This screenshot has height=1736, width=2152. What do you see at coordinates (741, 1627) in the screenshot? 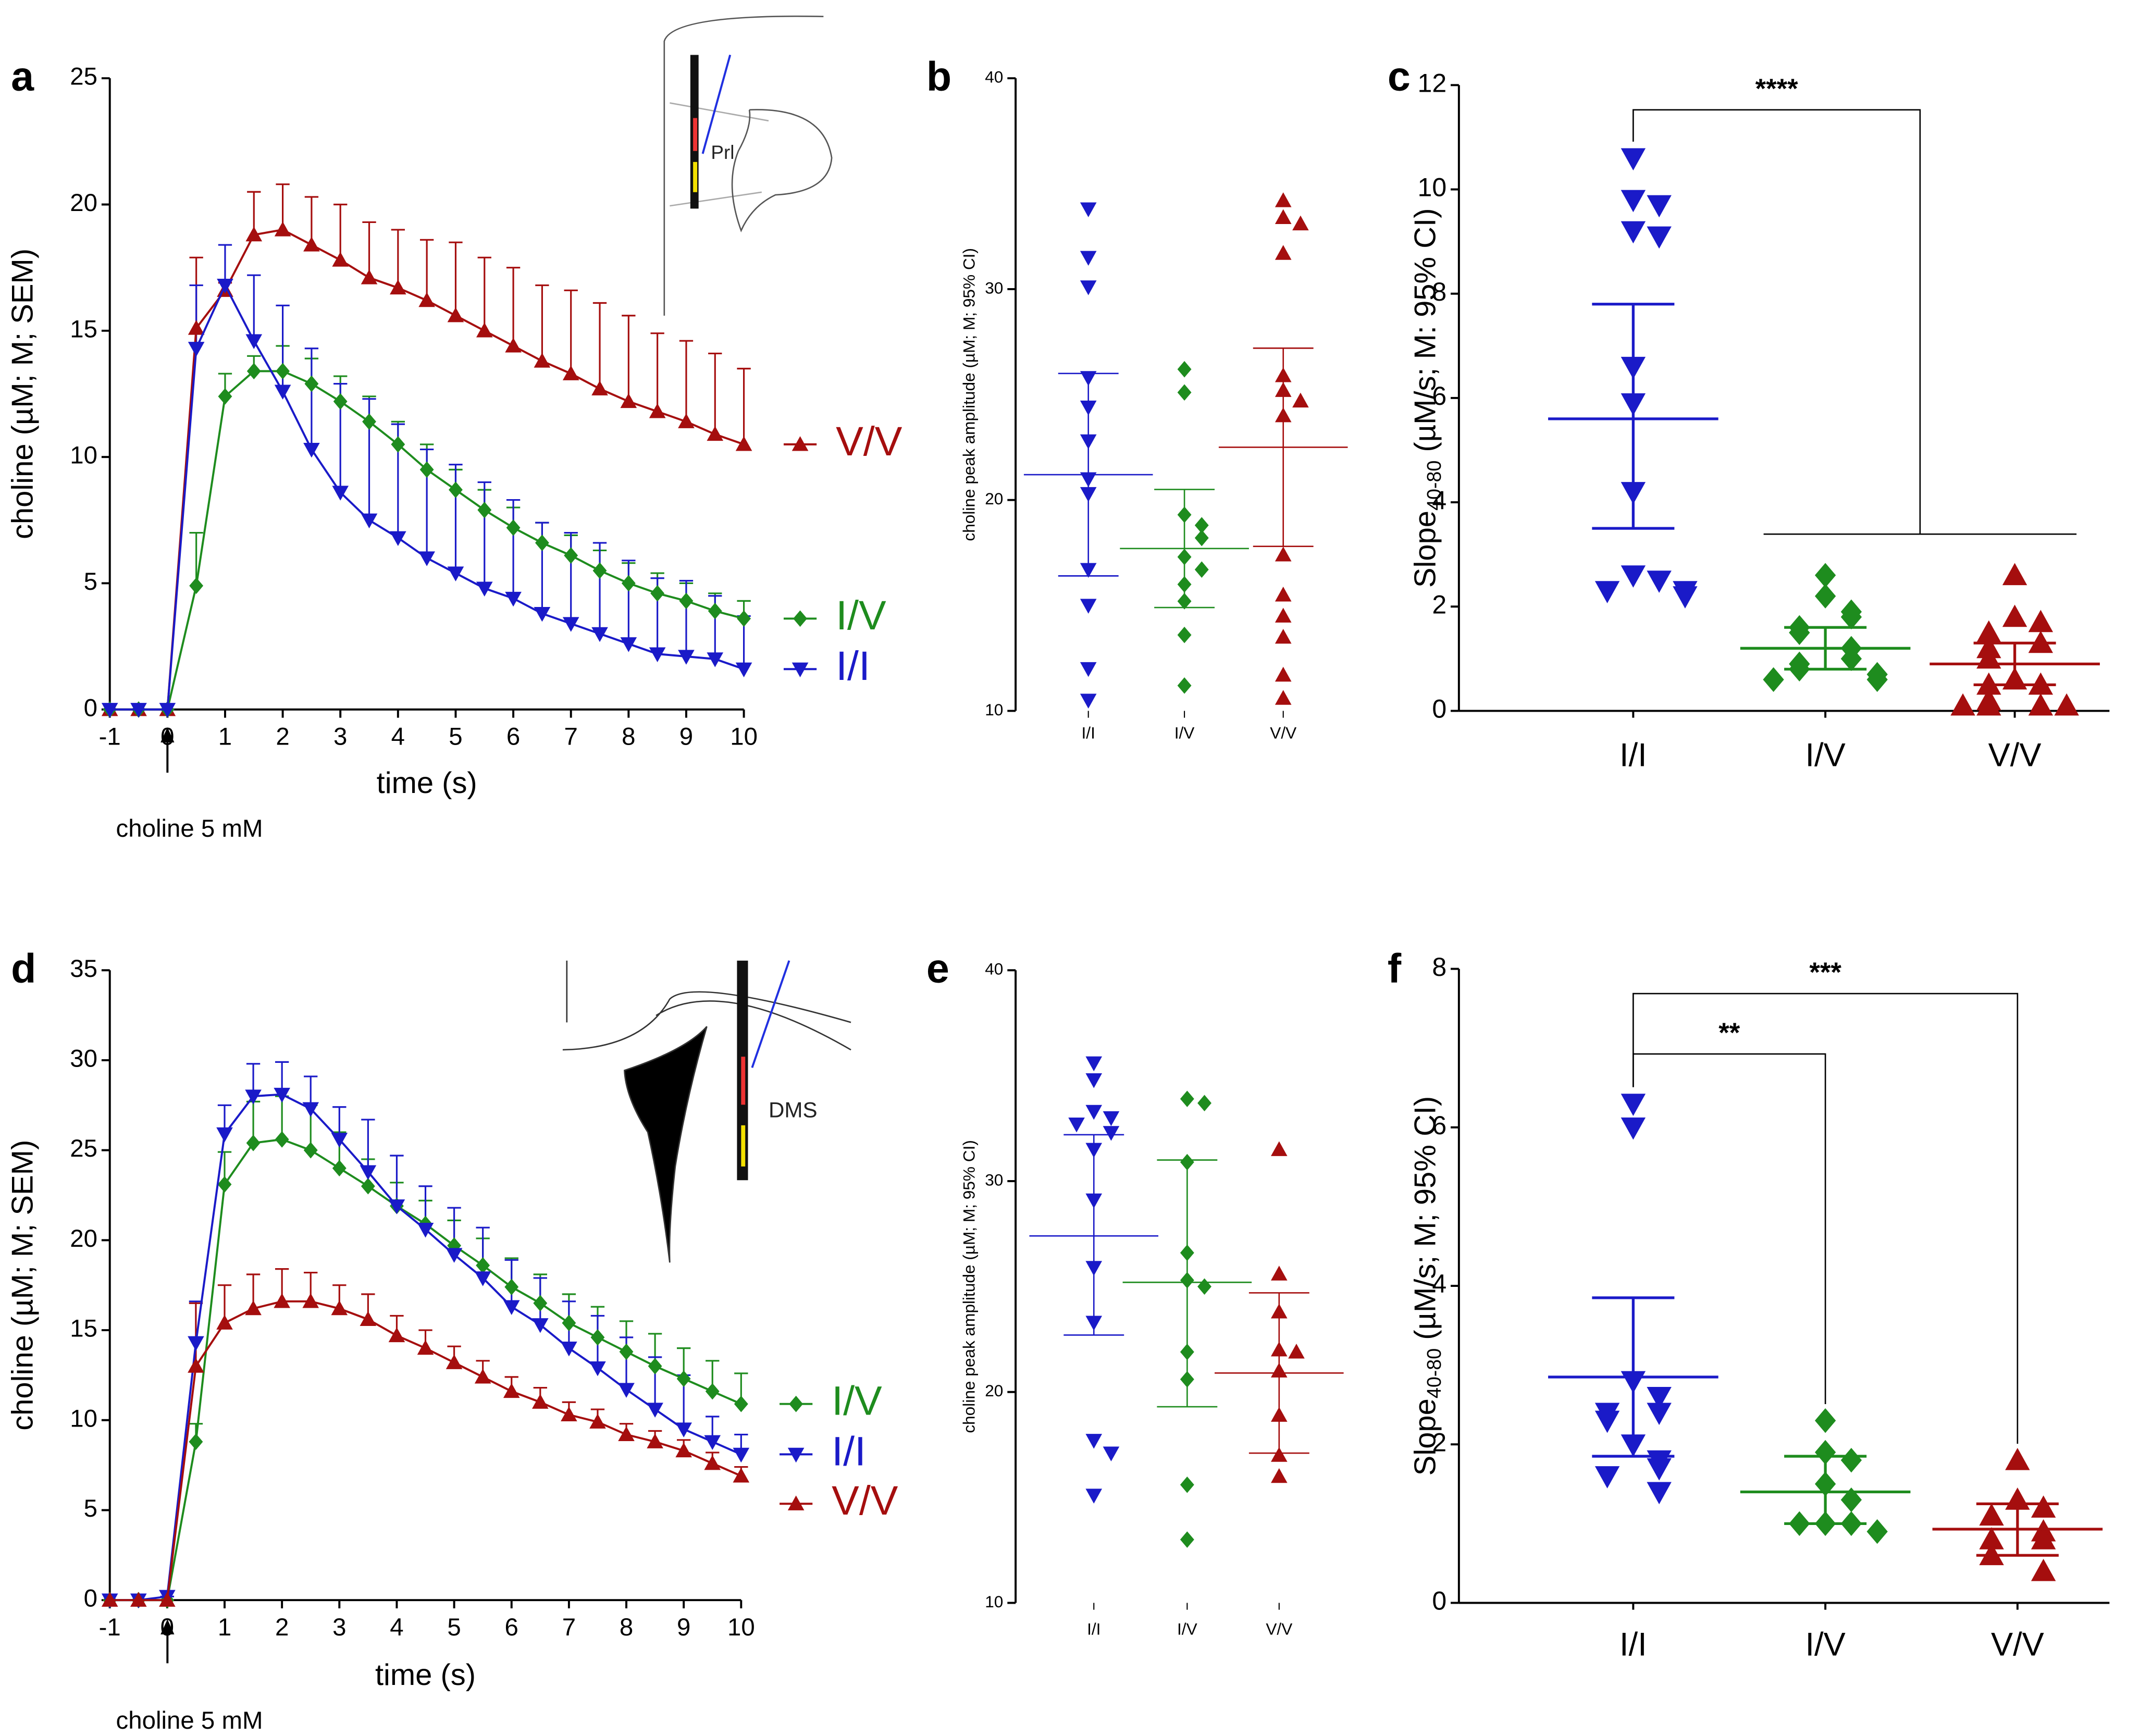
I see `x-tick-label: 10` at bounding box center [741, 1627].